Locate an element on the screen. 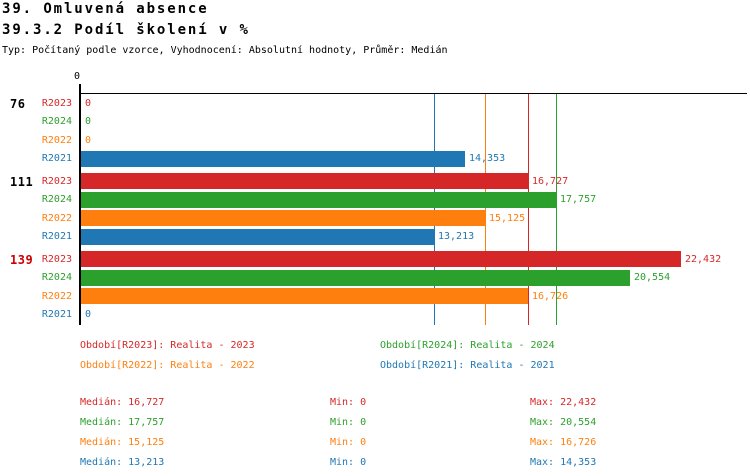 Image resolution: width=750 pixels, height=476 pixels. stat-max-value: Max: 16,726 is located at coordinates (563, 442).